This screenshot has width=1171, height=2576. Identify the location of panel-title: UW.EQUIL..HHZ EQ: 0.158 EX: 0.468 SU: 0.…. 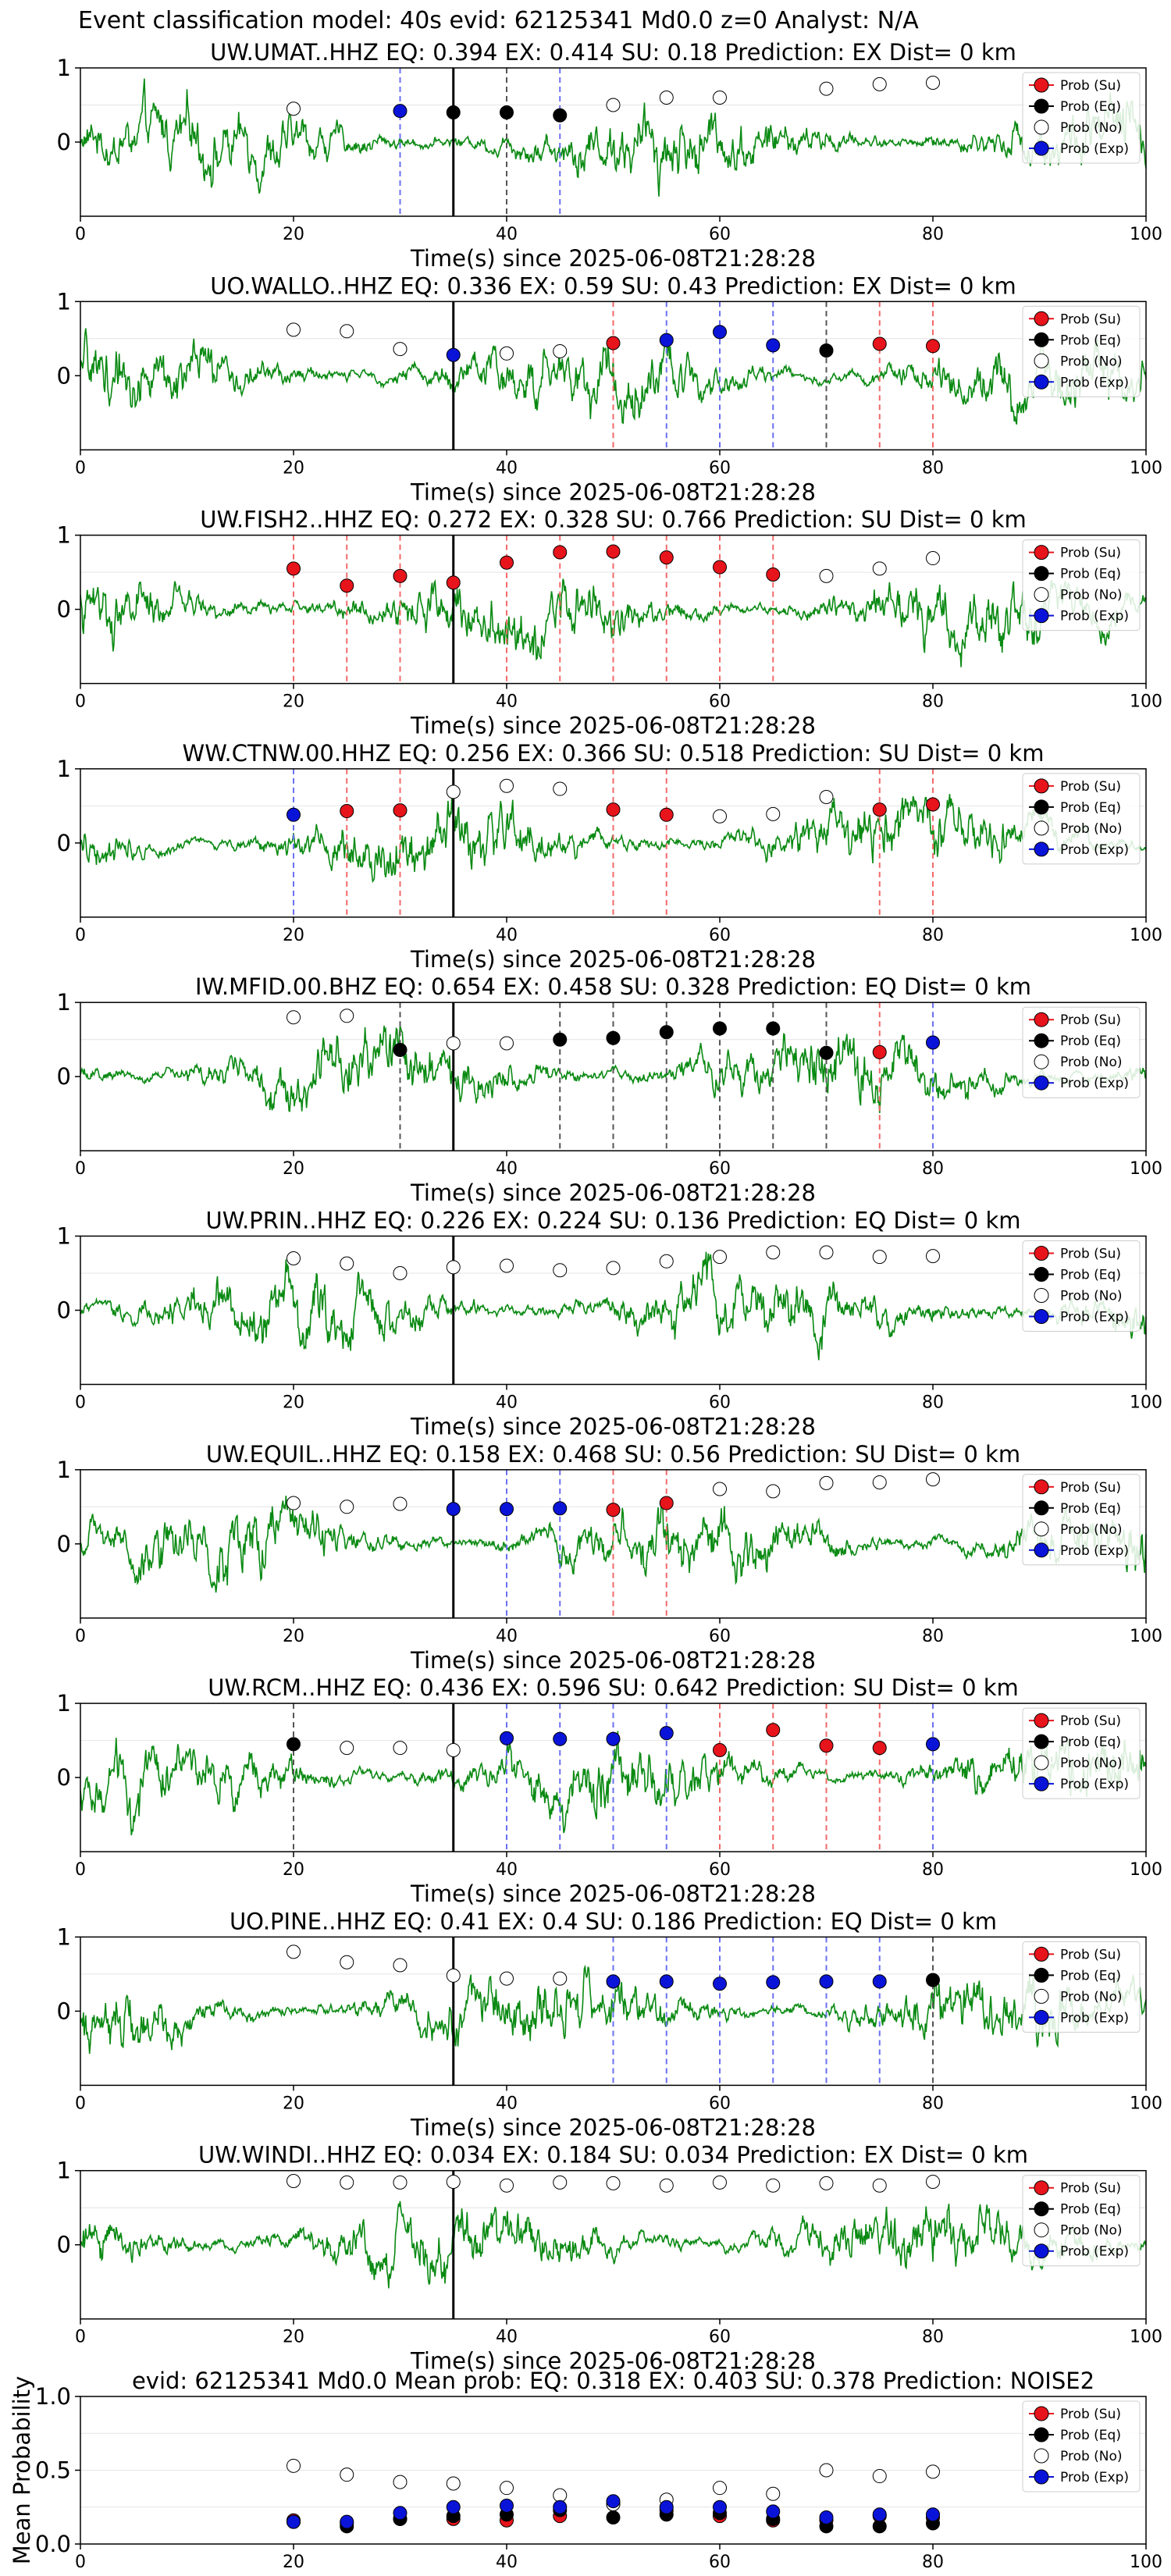
(613, 1454).